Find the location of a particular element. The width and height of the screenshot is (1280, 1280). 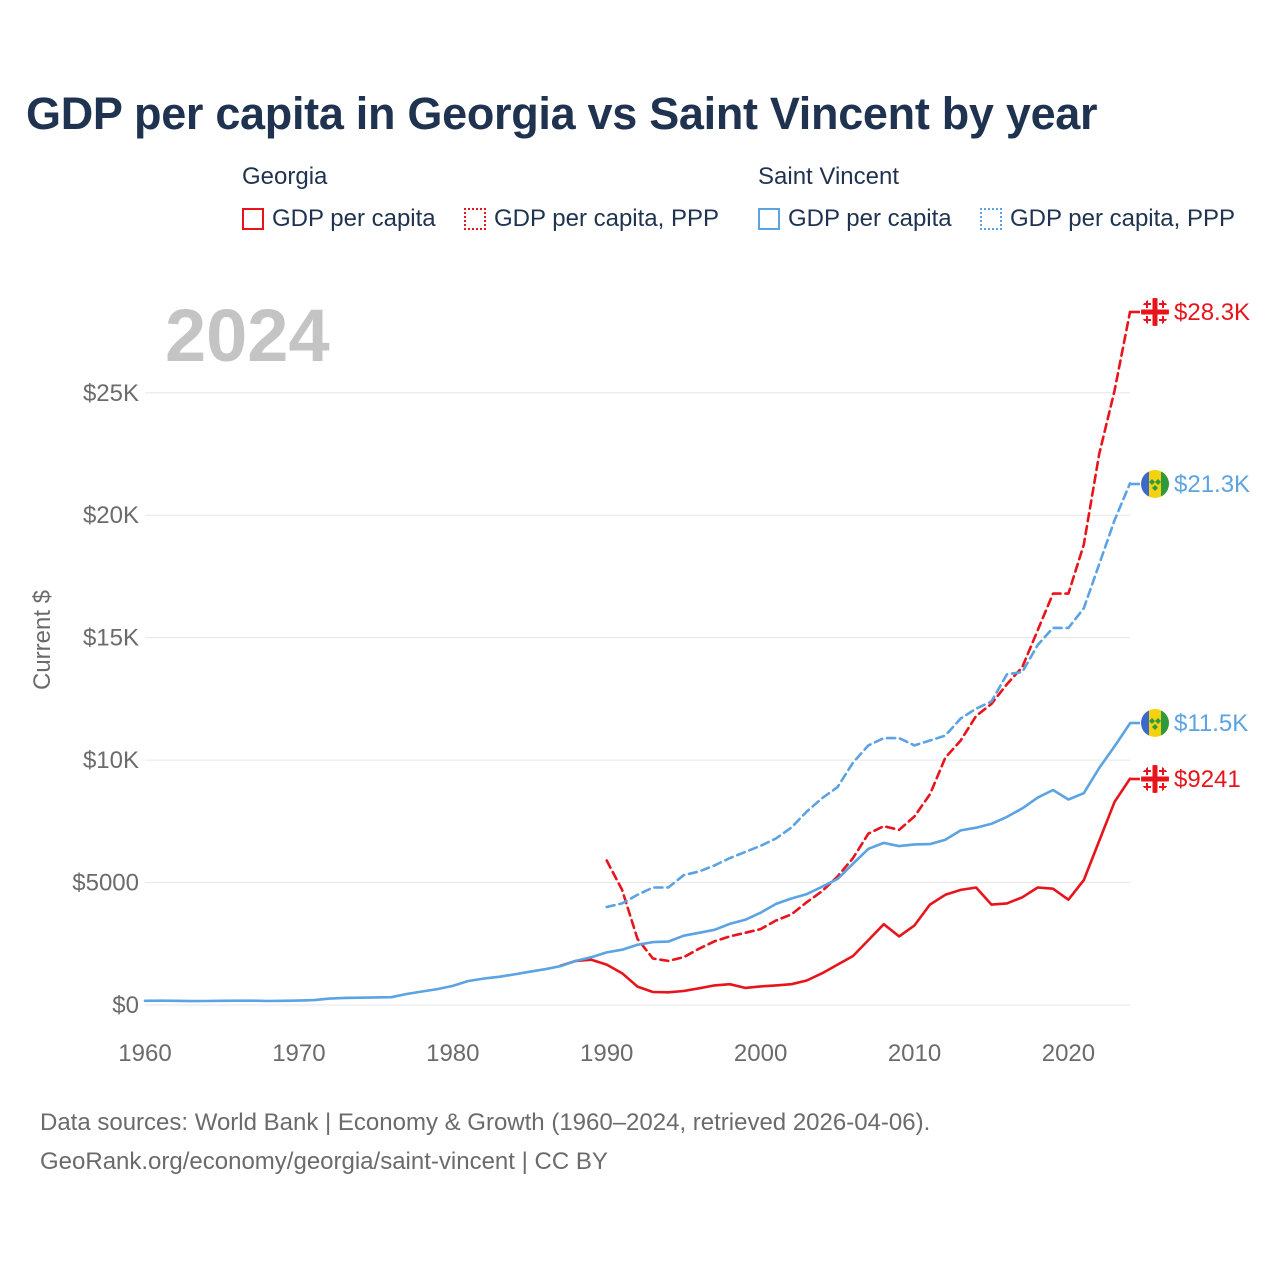

legend-item-saint-vincent-gdp-ppp: GDP per capita, PPP is located at coordinates (1107, 219).